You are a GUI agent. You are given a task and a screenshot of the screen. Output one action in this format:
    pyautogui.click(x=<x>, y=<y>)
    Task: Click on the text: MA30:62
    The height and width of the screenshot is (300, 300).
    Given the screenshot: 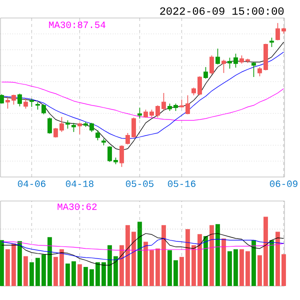 What is the action you would take?
    pyautogui.click(x=77, y=206)
    